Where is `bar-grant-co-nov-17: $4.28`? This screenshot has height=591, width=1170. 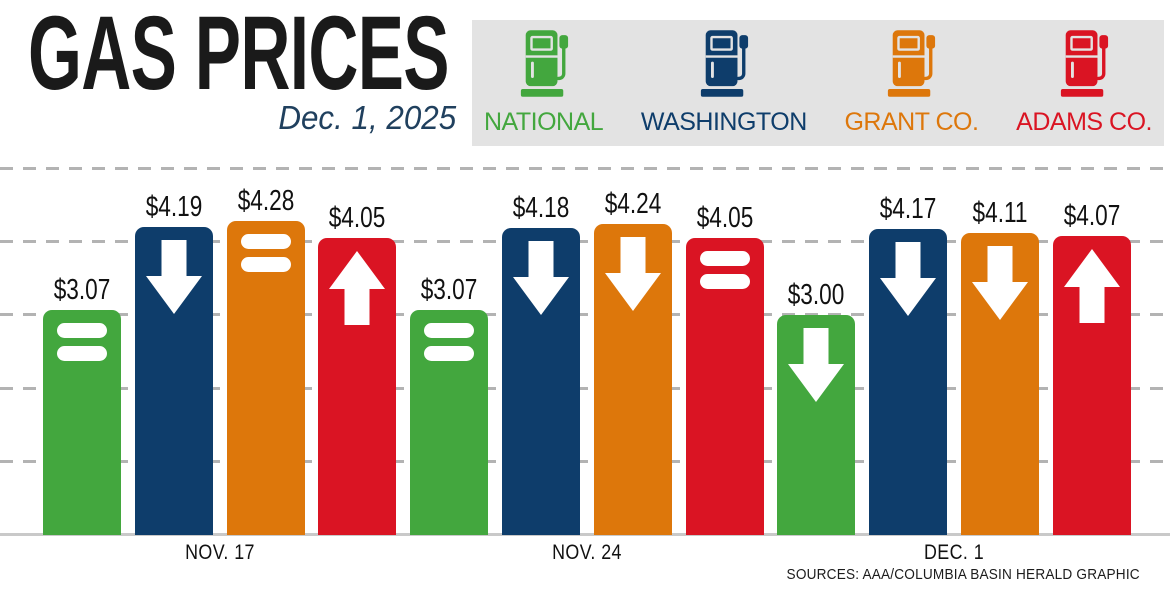 bar-grant-co-nov-17: $4.28 is located at coordinates (265, 361).